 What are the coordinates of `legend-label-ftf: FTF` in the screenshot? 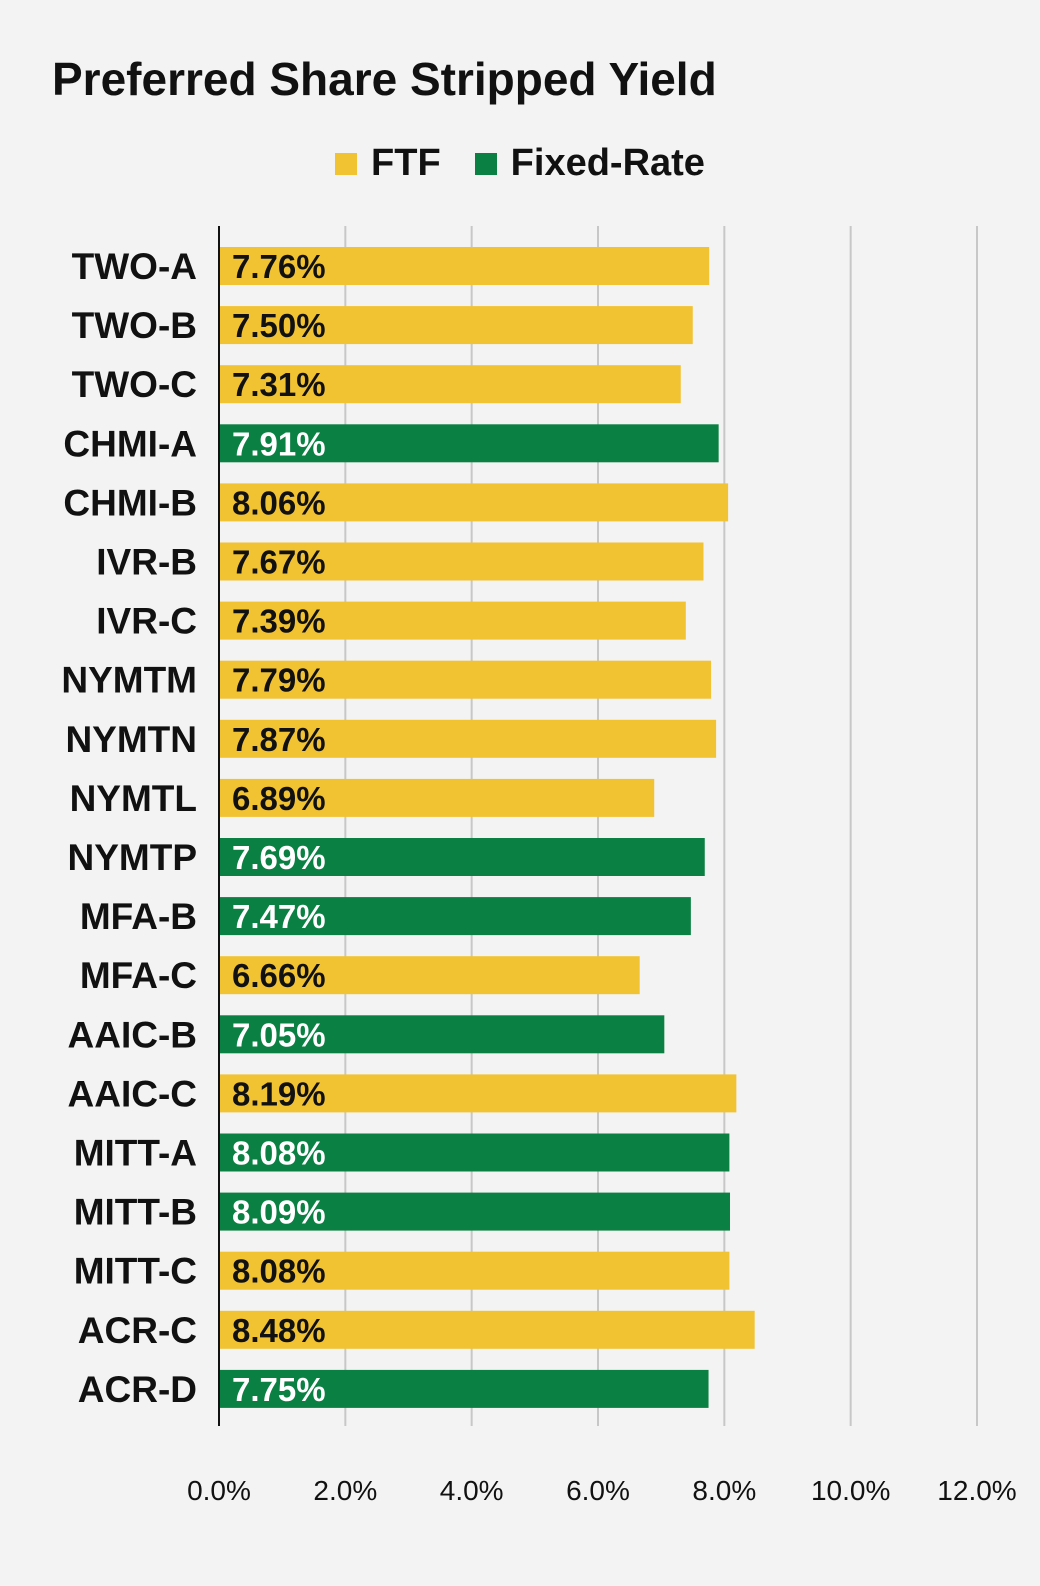 It's located at (406, 163).